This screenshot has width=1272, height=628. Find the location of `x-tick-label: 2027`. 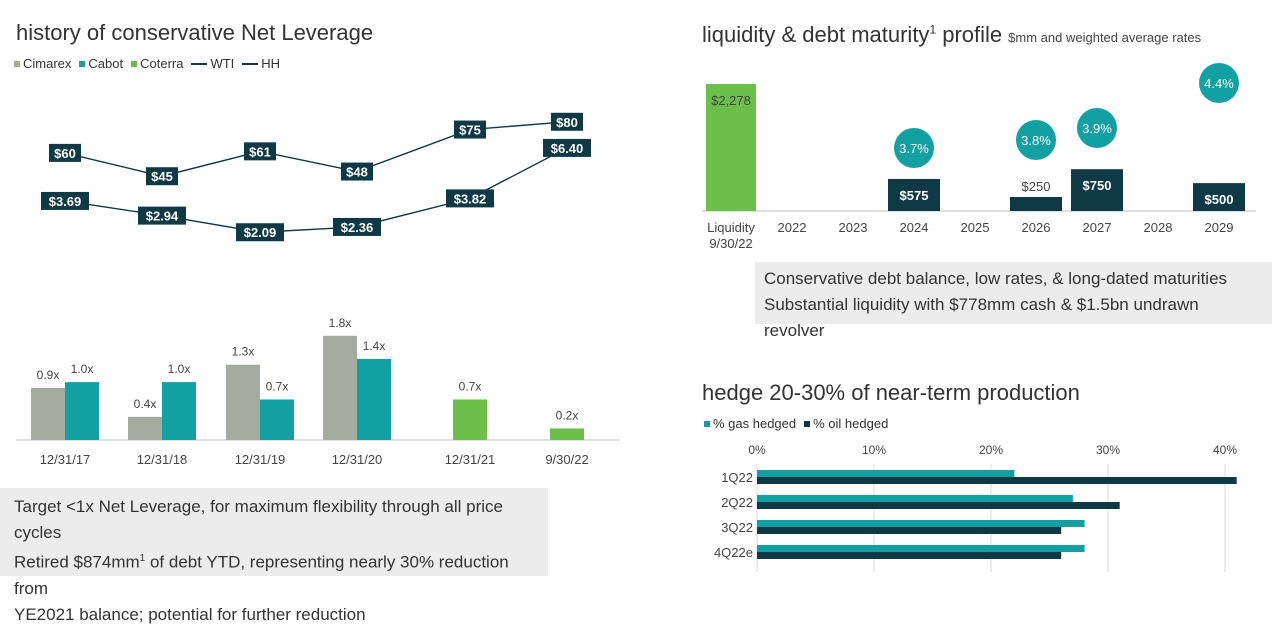

x-tick-label: 2027 is located at coordinates (1097, 227).